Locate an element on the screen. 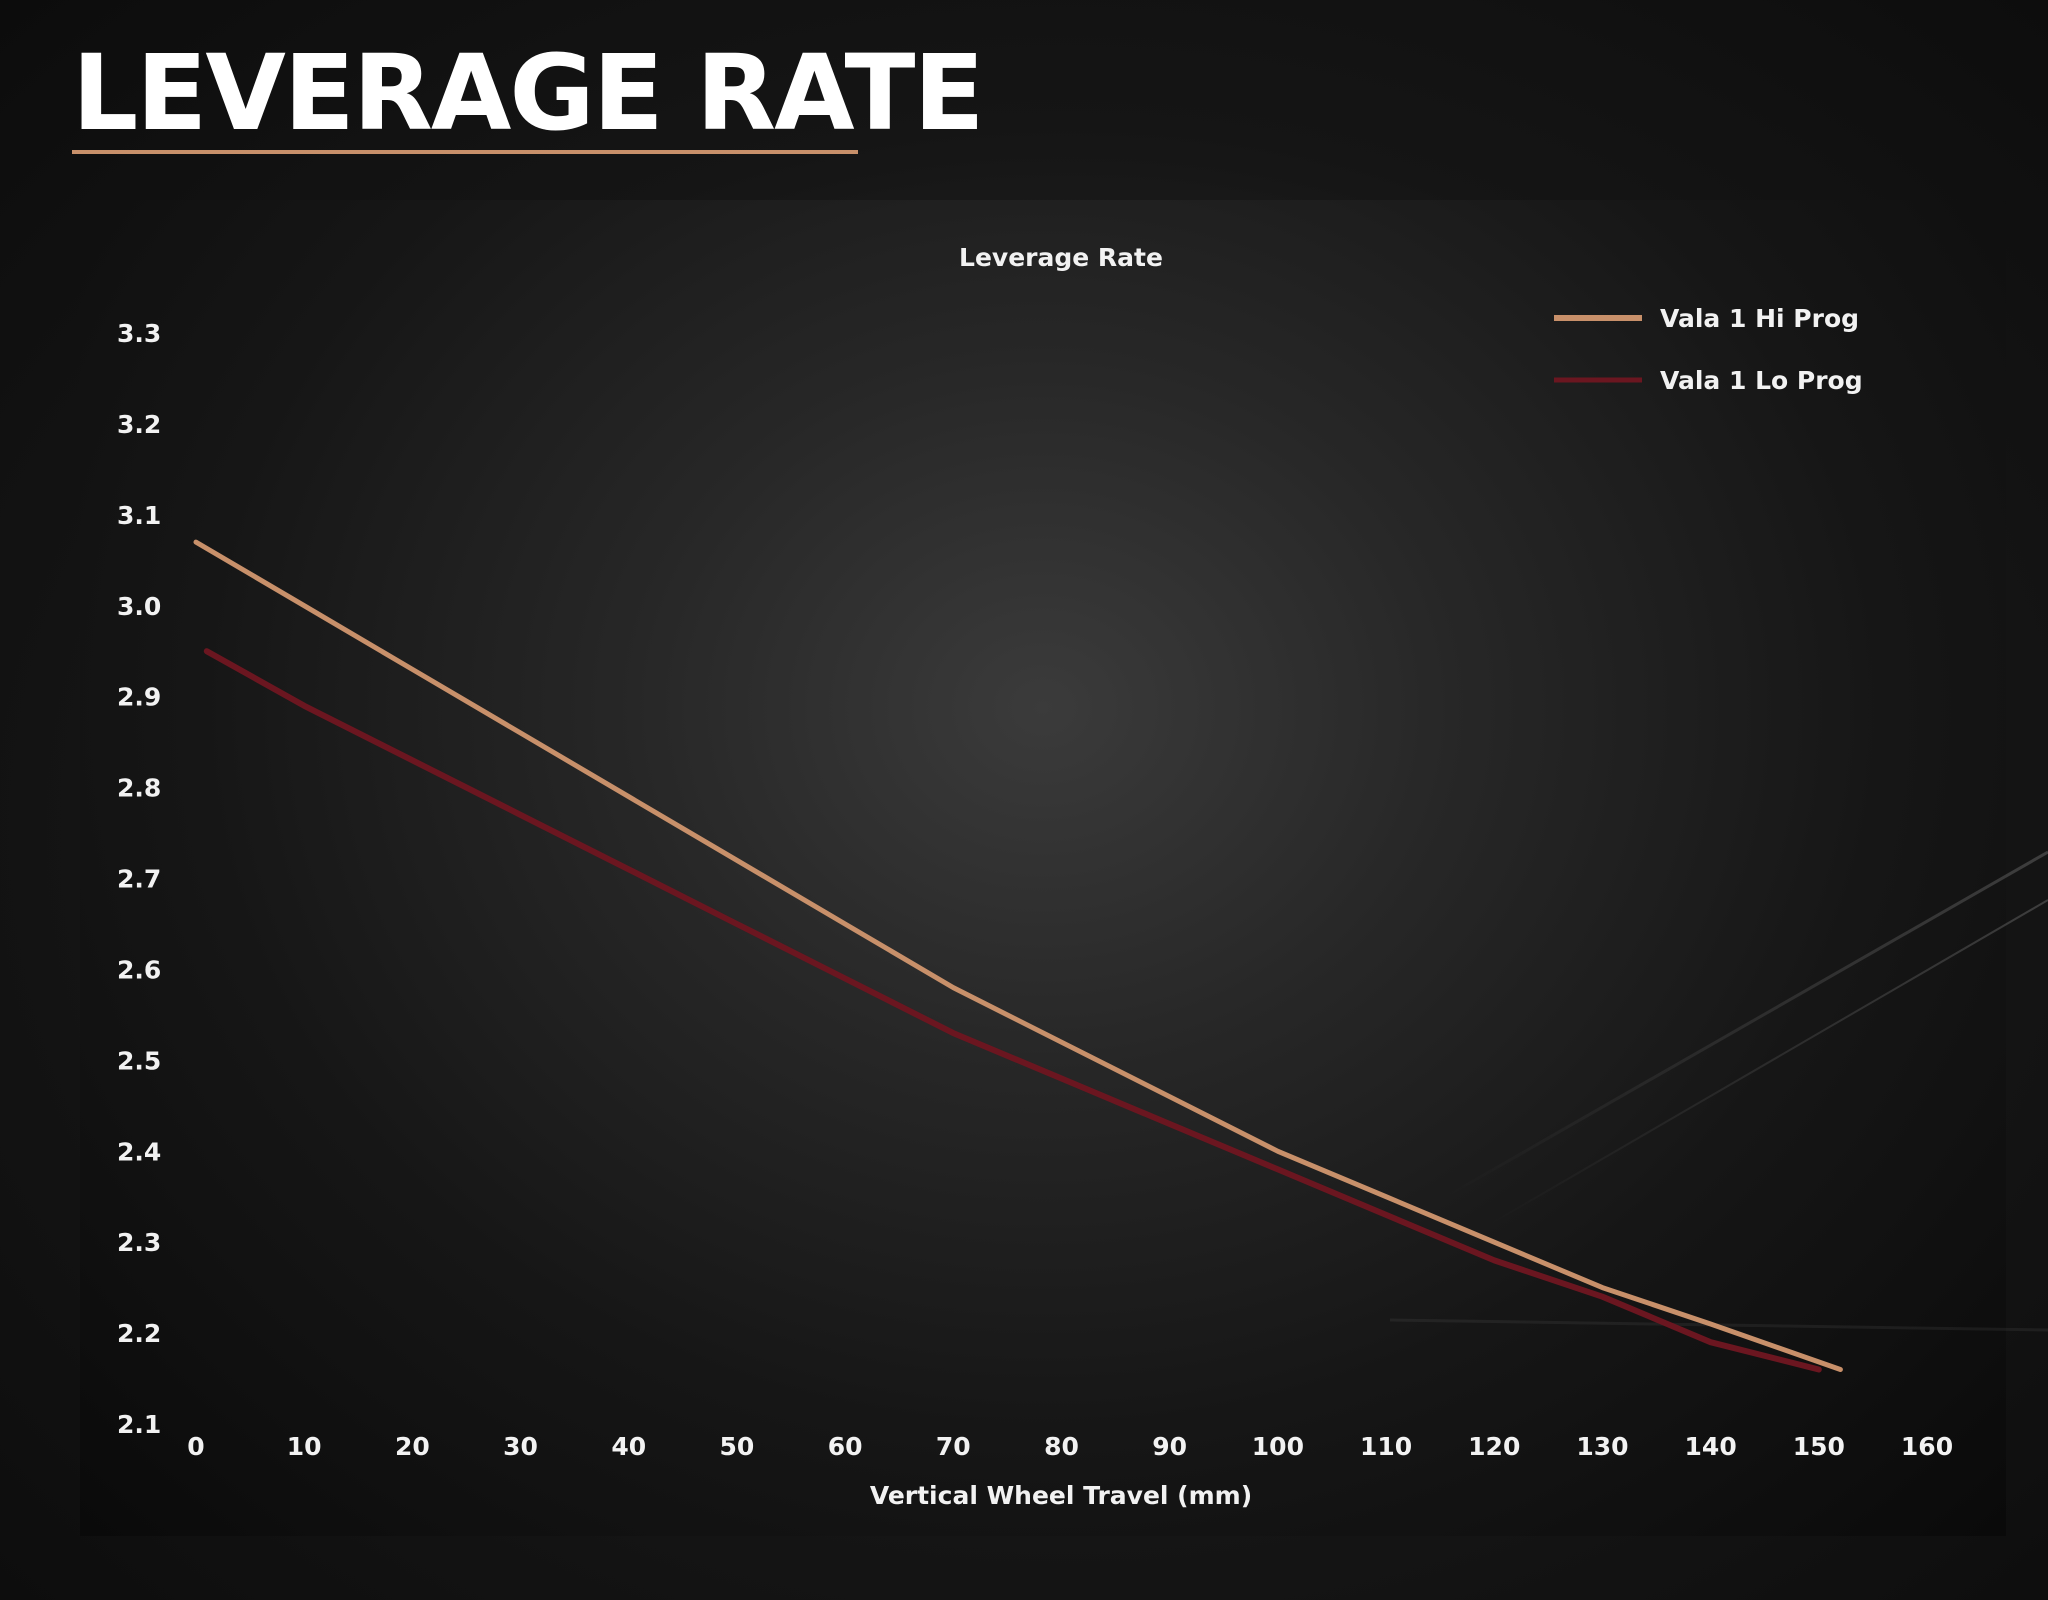 The image size is (2048, 1600). x-axis-ticks: 0 10 20 30 40 50 60 70 80 90 100 110 120 130 140 150 160 is located at coordinates (1070, 1446).